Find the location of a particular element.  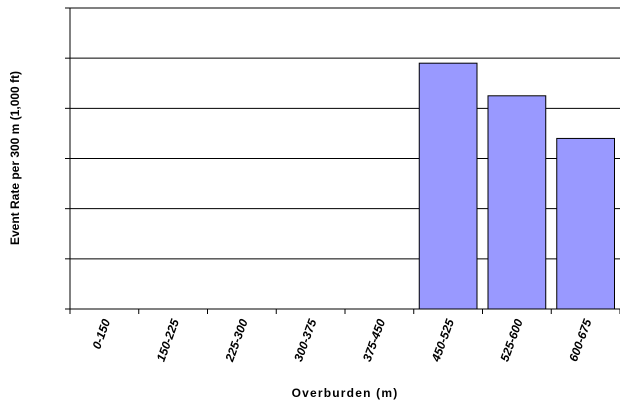

x-tick-label: 150-225 is located at coordinates (168, 340).